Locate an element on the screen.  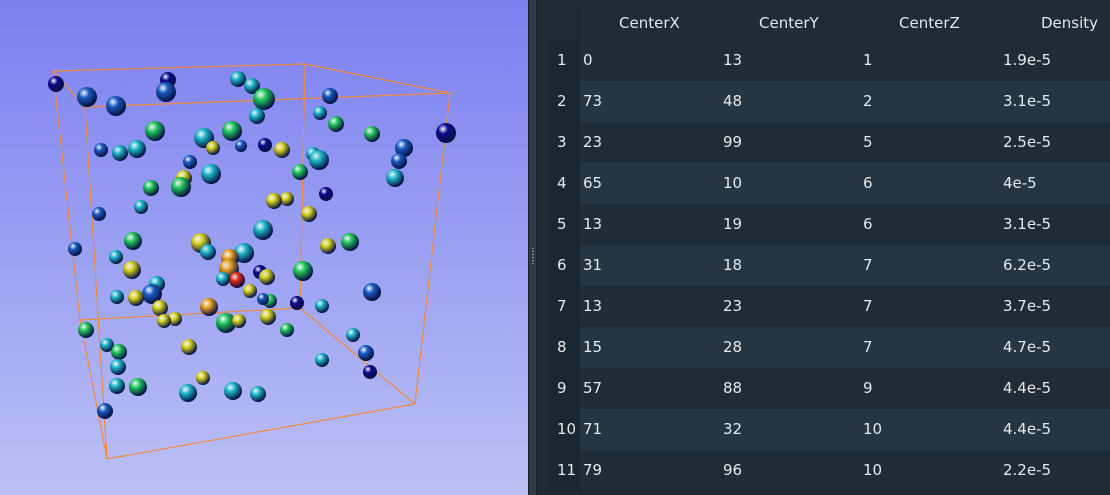
table-row: 7 13 23 7 3.7e-5 is located at coordinates (828, 306).